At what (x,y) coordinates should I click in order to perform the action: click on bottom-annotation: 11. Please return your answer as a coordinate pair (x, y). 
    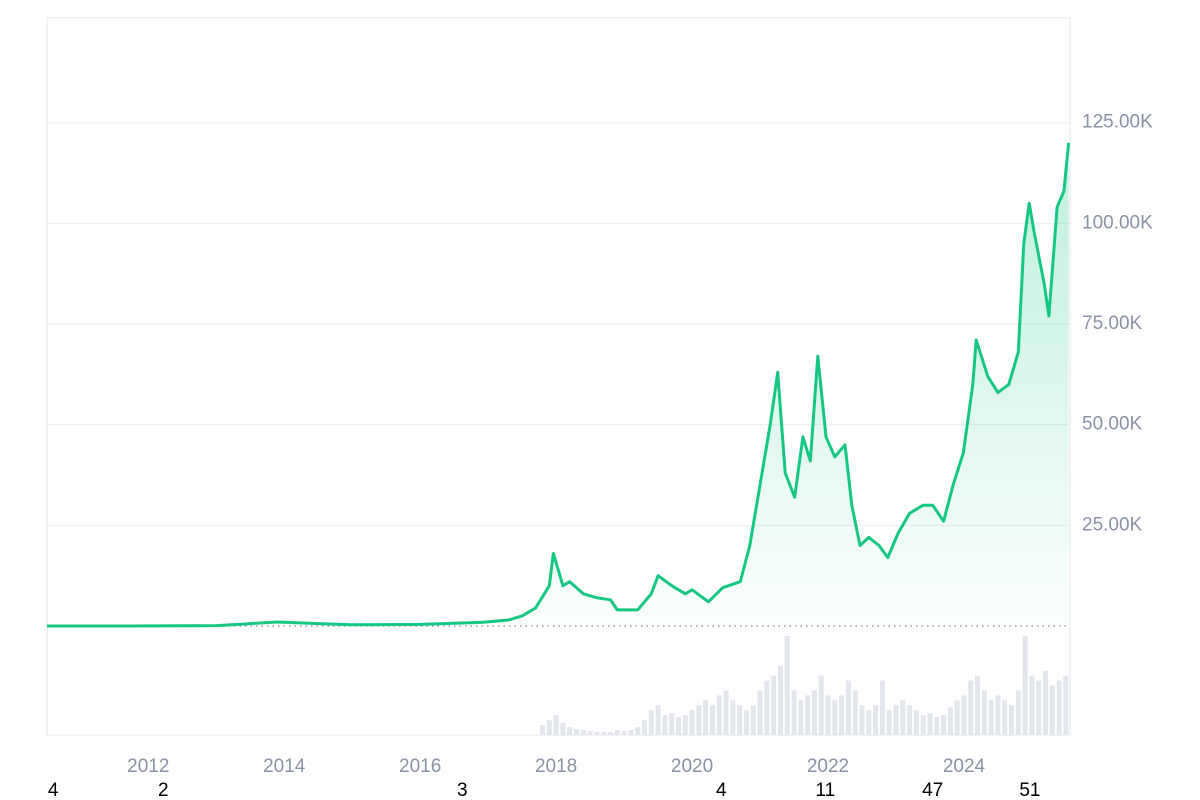
    Looking at the image, I should click on (825, 790).